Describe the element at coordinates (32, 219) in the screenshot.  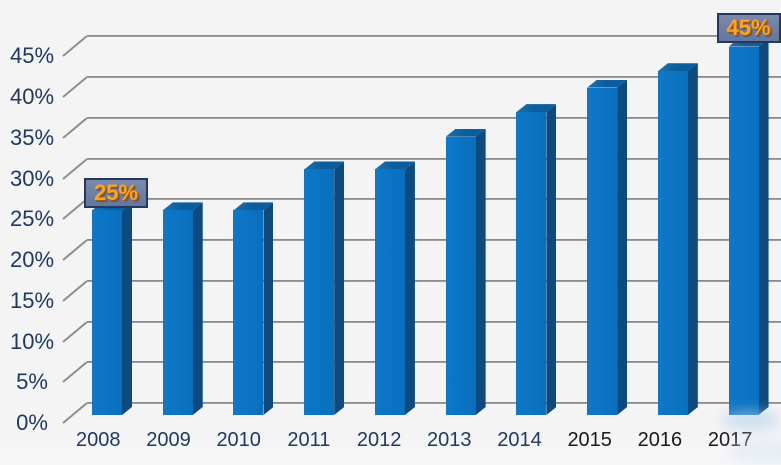
I see `y-axis-label: 25%` at that location.